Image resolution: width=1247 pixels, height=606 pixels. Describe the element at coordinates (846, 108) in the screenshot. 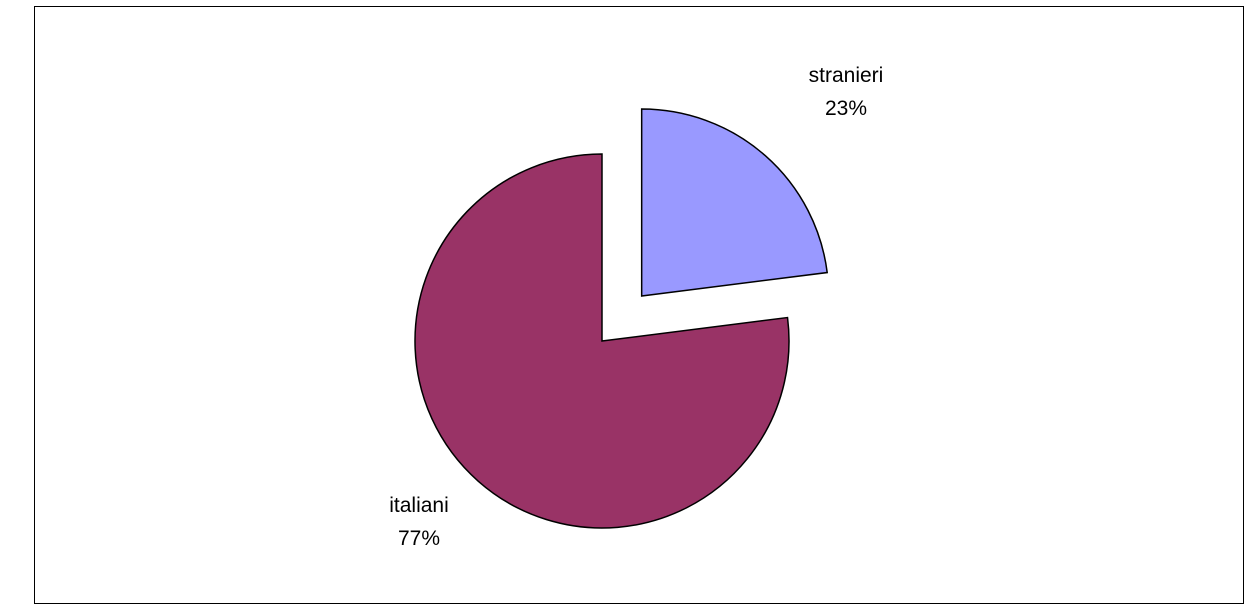

I see `label-stranieri-percent: 23%` at that location.